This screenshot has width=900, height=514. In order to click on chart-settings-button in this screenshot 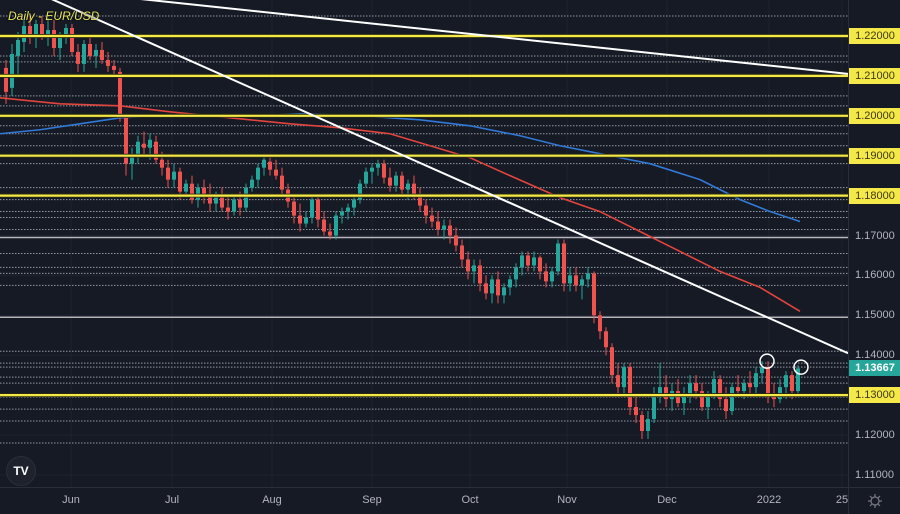, I will do `click(874, 500)`.